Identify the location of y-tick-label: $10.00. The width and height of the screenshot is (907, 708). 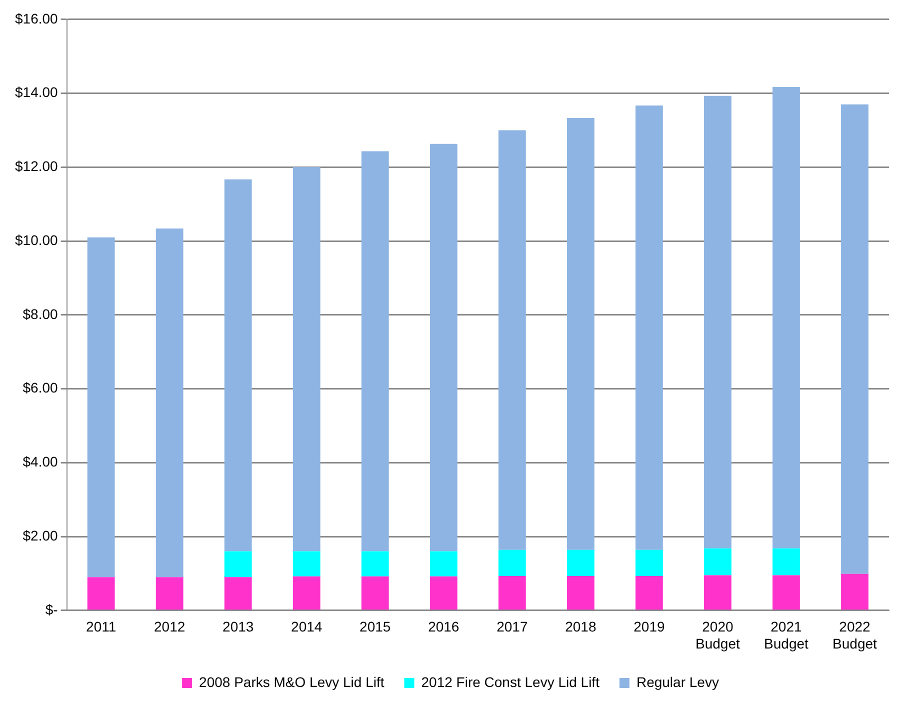
(36, 240).